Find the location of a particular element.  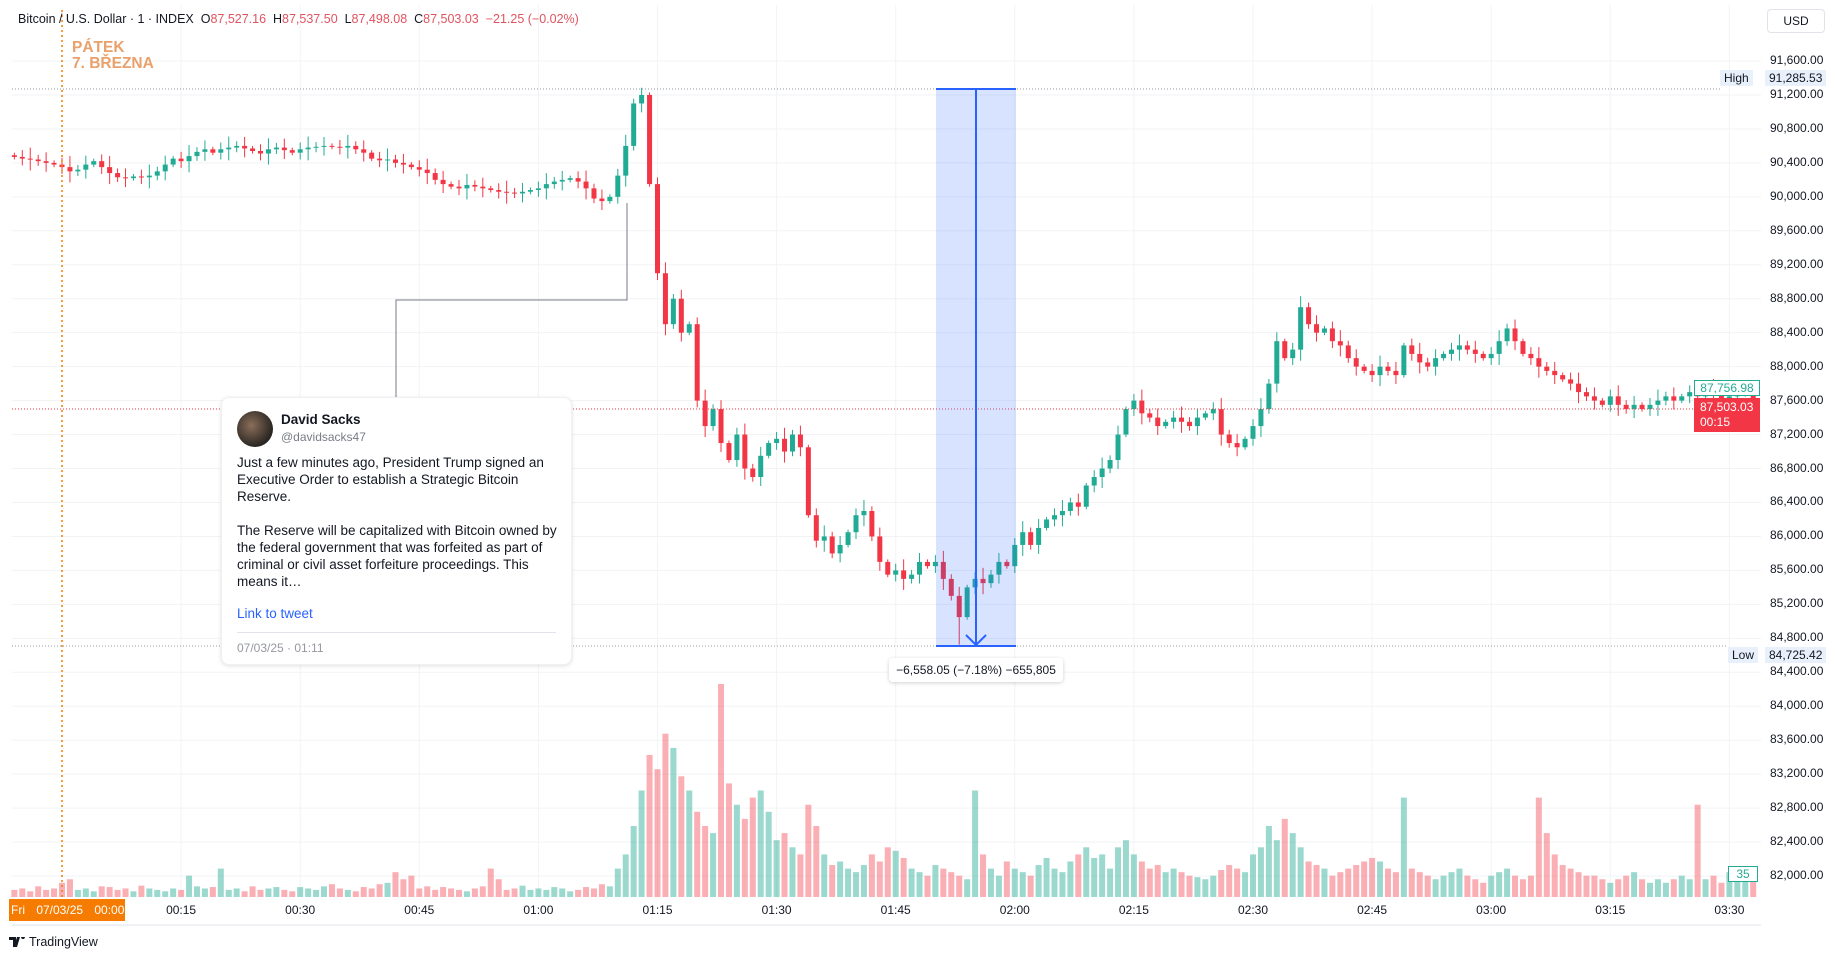

measure-tool is located at coordinates (976, 367).